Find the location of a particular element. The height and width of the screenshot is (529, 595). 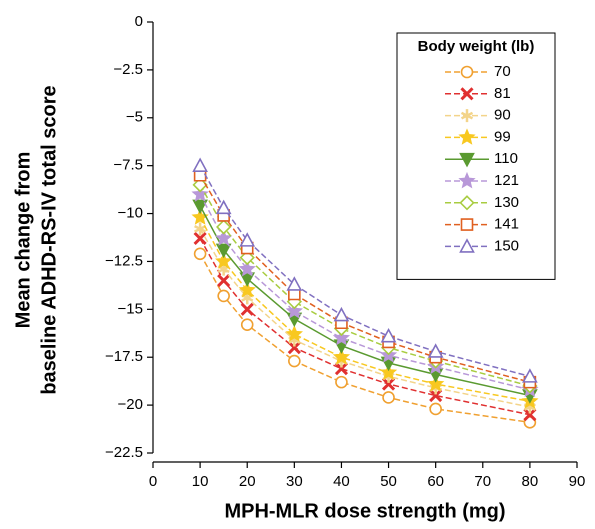

legend-label: 81 is located at coordinates (502, 93).